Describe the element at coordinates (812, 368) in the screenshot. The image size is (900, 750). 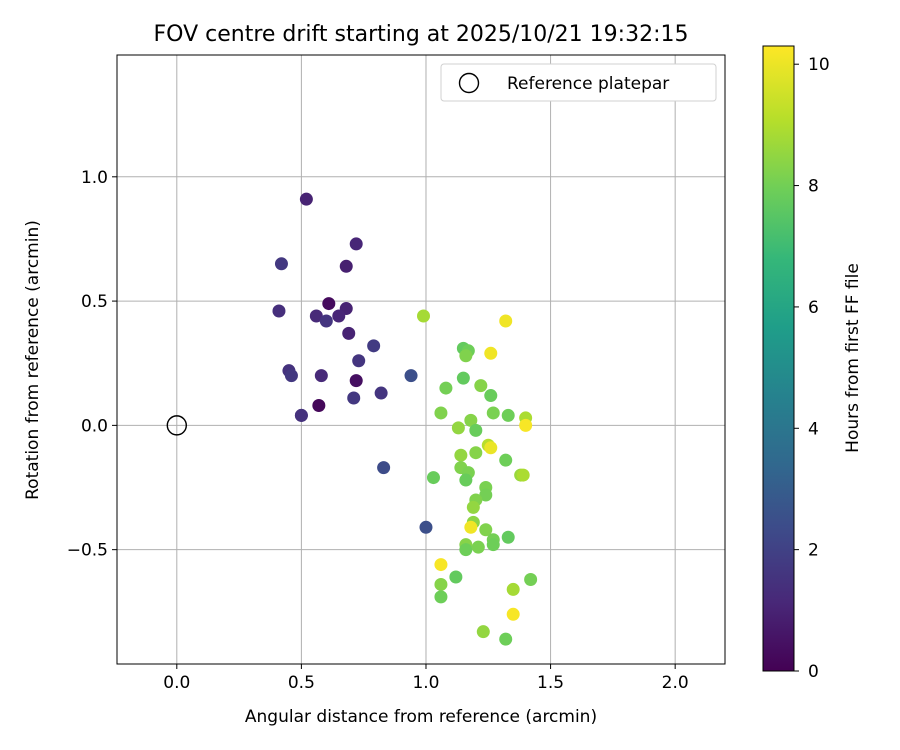
I see `colorbar-ticks: 0 2 4 6 8 10` at that location.